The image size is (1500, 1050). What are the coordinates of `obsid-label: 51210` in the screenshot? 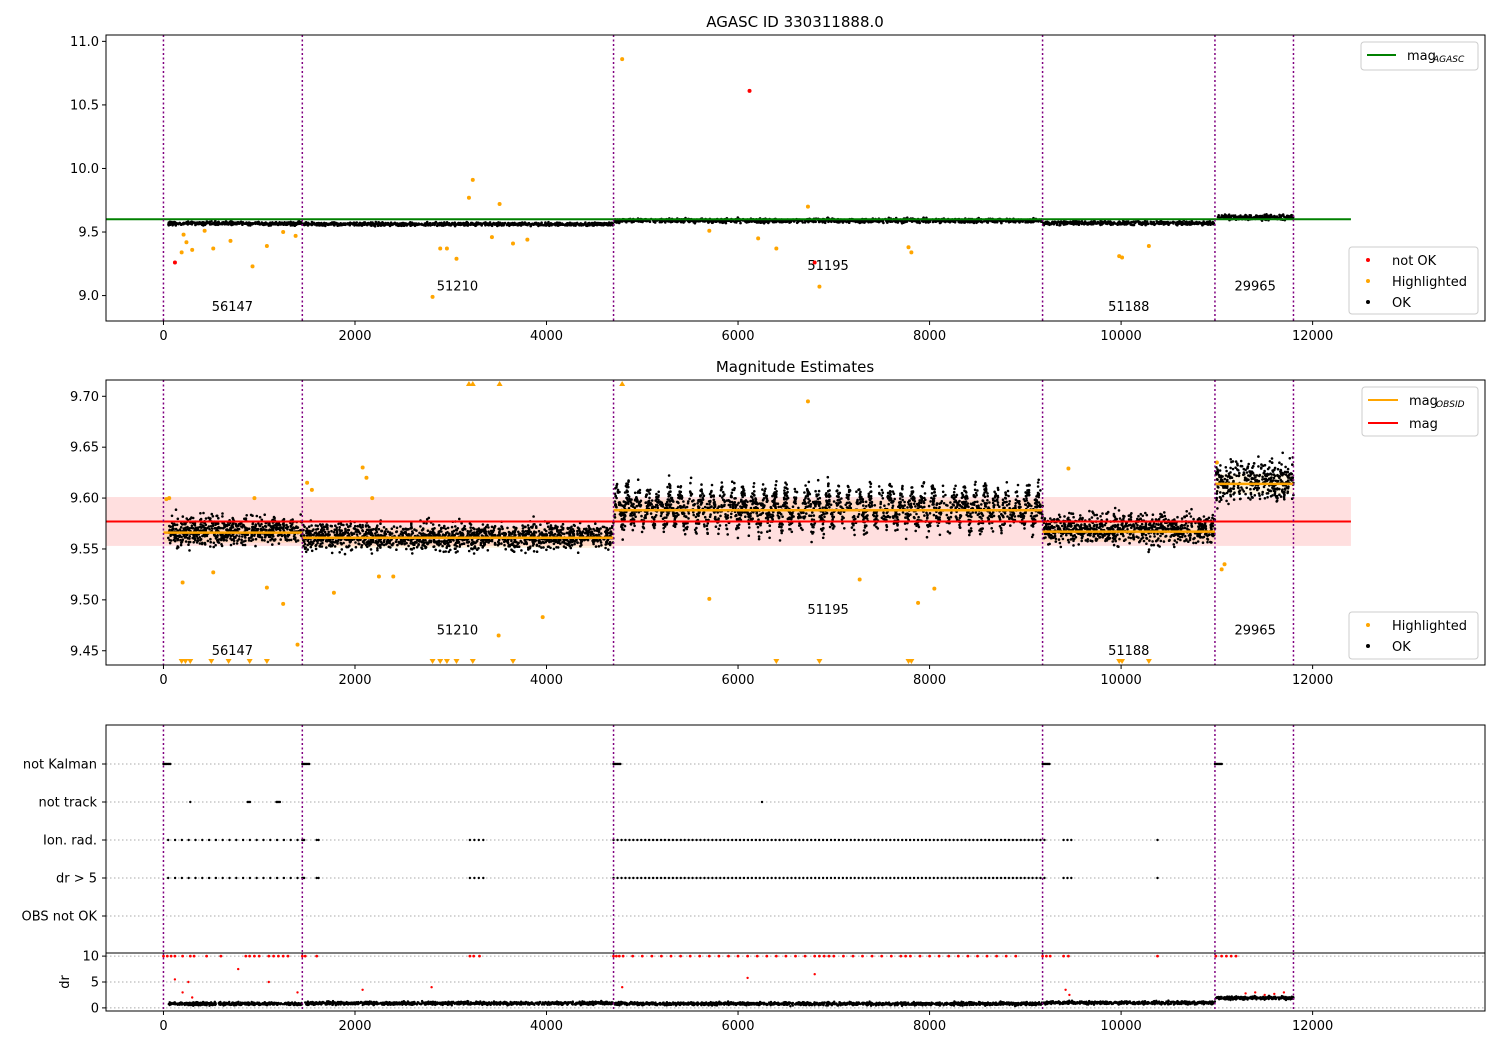 It's located at (457, 286).